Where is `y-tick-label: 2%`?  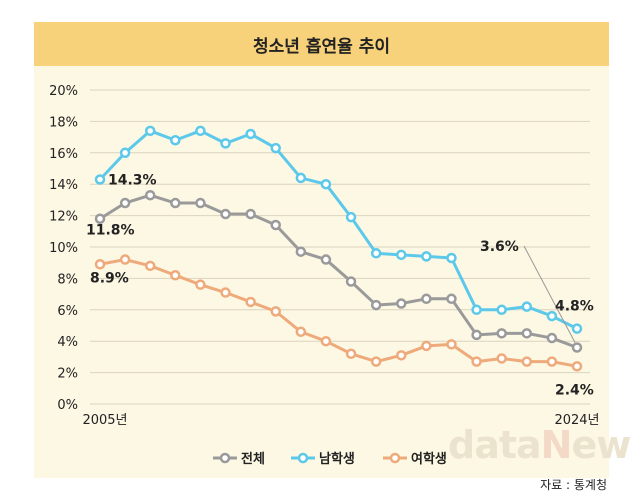 y-tick-label: 2% is located at coordinates (67, 374).